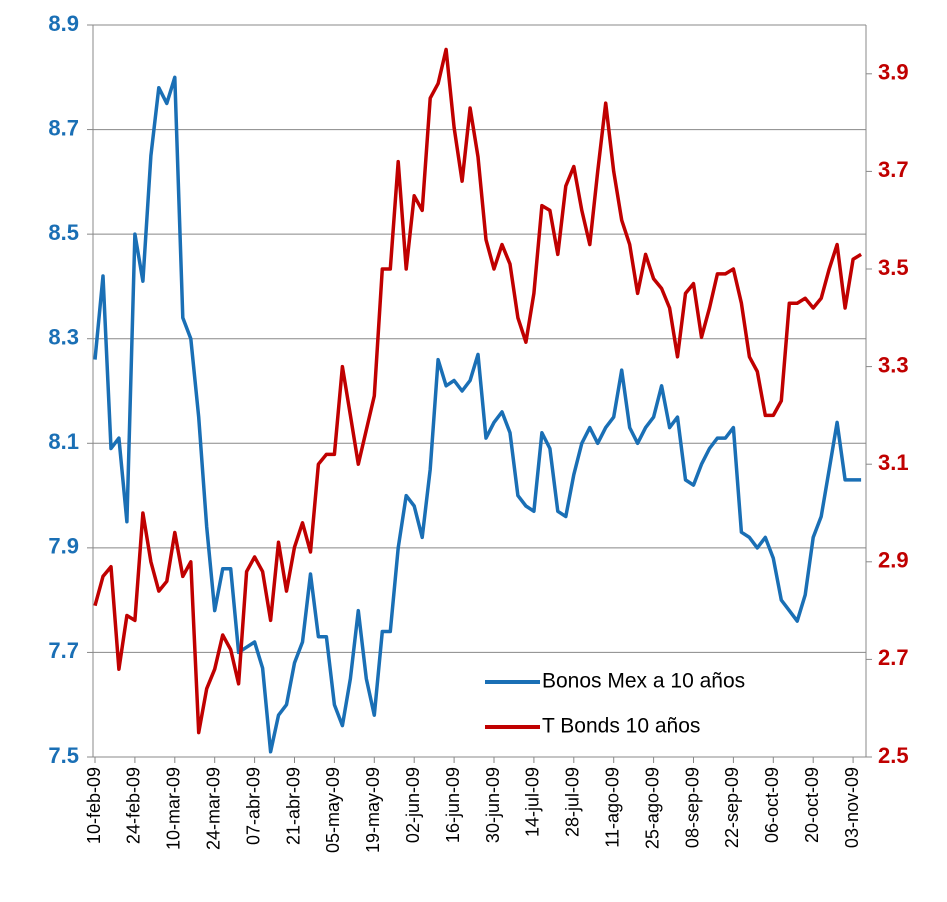 This screenshot has width=947, height=902. Describe the element at coordinates (253, 806) in the screenshot. I see `x-tick-label: 07-abr-09` at that location.